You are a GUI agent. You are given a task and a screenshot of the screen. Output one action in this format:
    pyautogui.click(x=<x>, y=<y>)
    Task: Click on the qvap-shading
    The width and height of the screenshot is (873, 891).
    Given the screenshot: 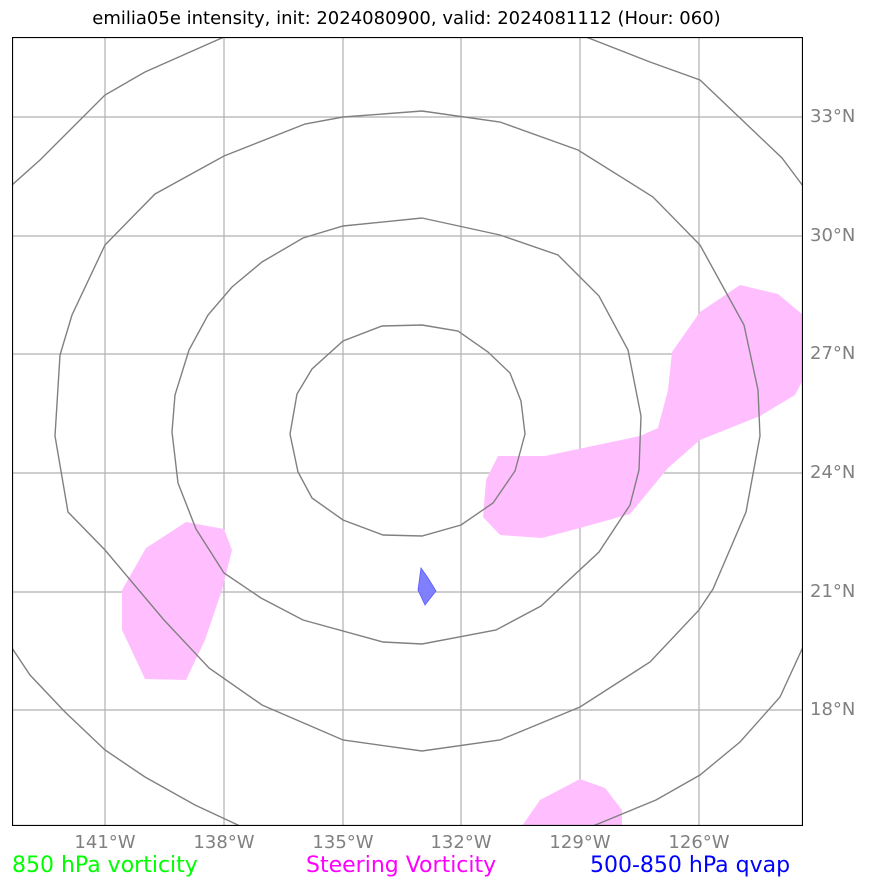 What is the action you would take?
    pyautogui.click(x=427, y=586)
    